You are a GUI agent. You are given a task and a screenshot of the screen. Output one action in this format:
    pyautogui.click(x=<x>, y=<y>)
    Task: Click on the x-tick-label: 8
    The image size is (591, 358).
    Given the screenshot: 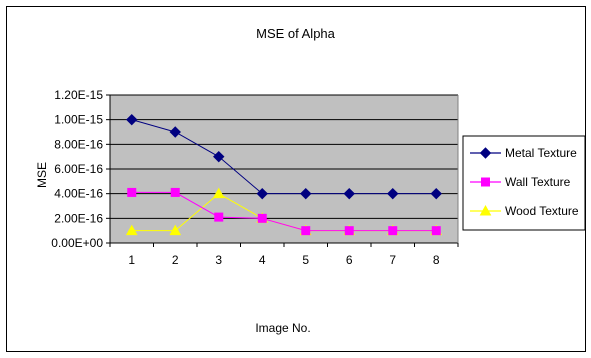 What is the action you would take?
    pyautogui.click(x=436, y=260)
    